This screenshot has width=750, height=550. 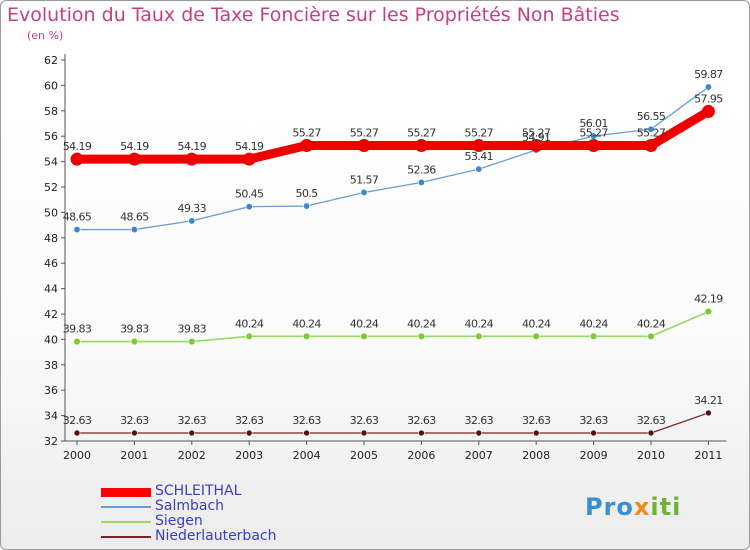 I want to click on y-tick-label: 42, so click(x=51, y=314).